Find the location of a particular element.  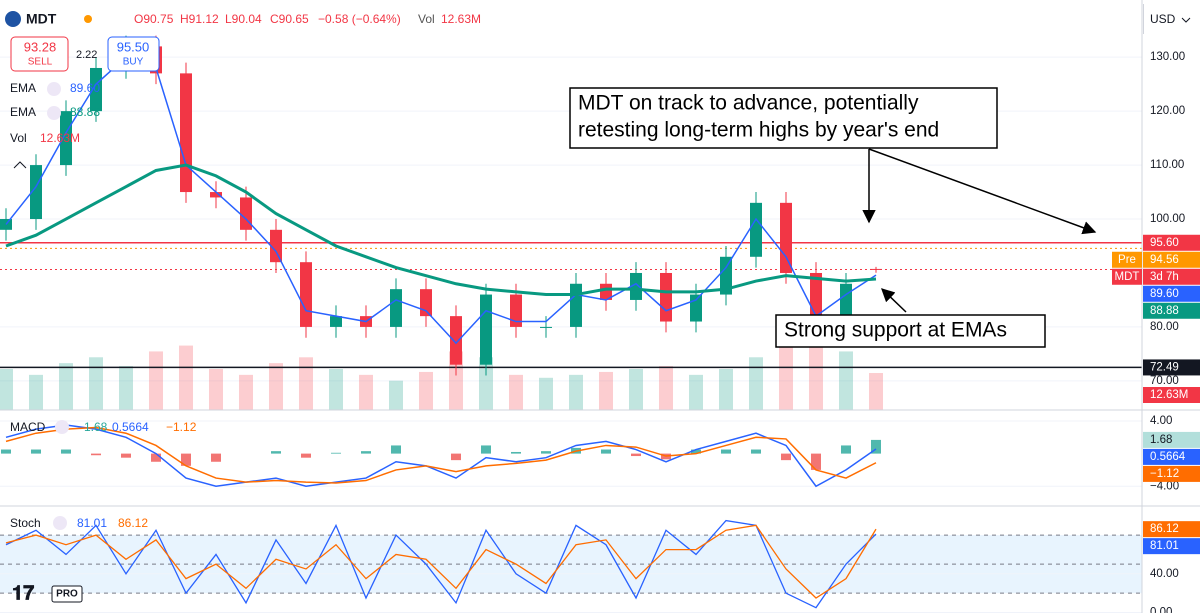

sell-label: SELL is located at coordinates (40, 62).